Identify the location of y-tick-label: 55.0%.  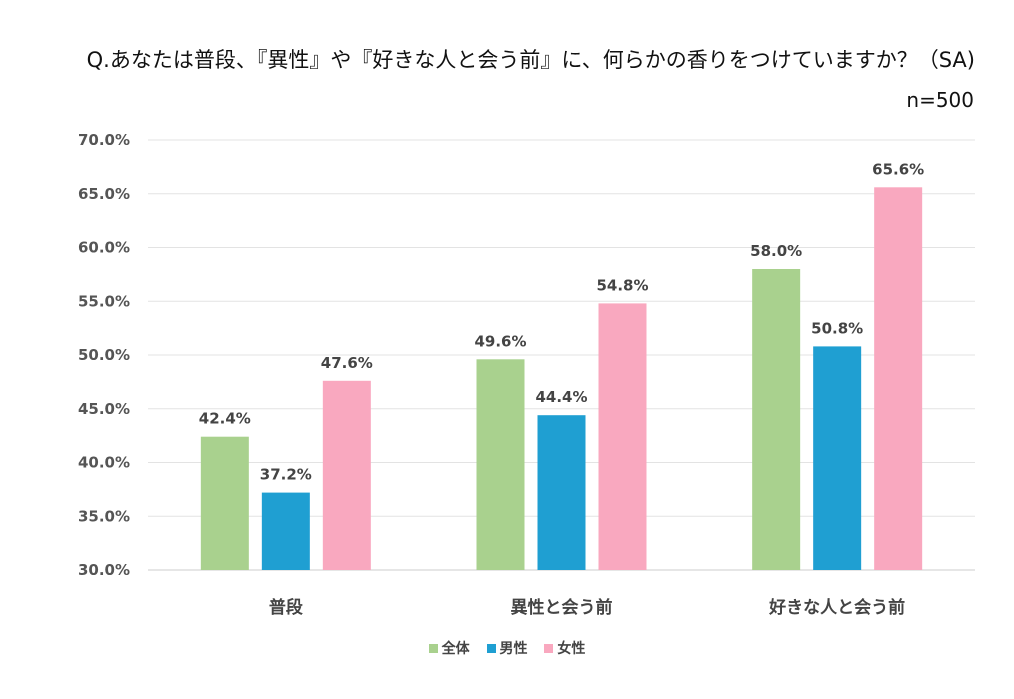
(104, 301).